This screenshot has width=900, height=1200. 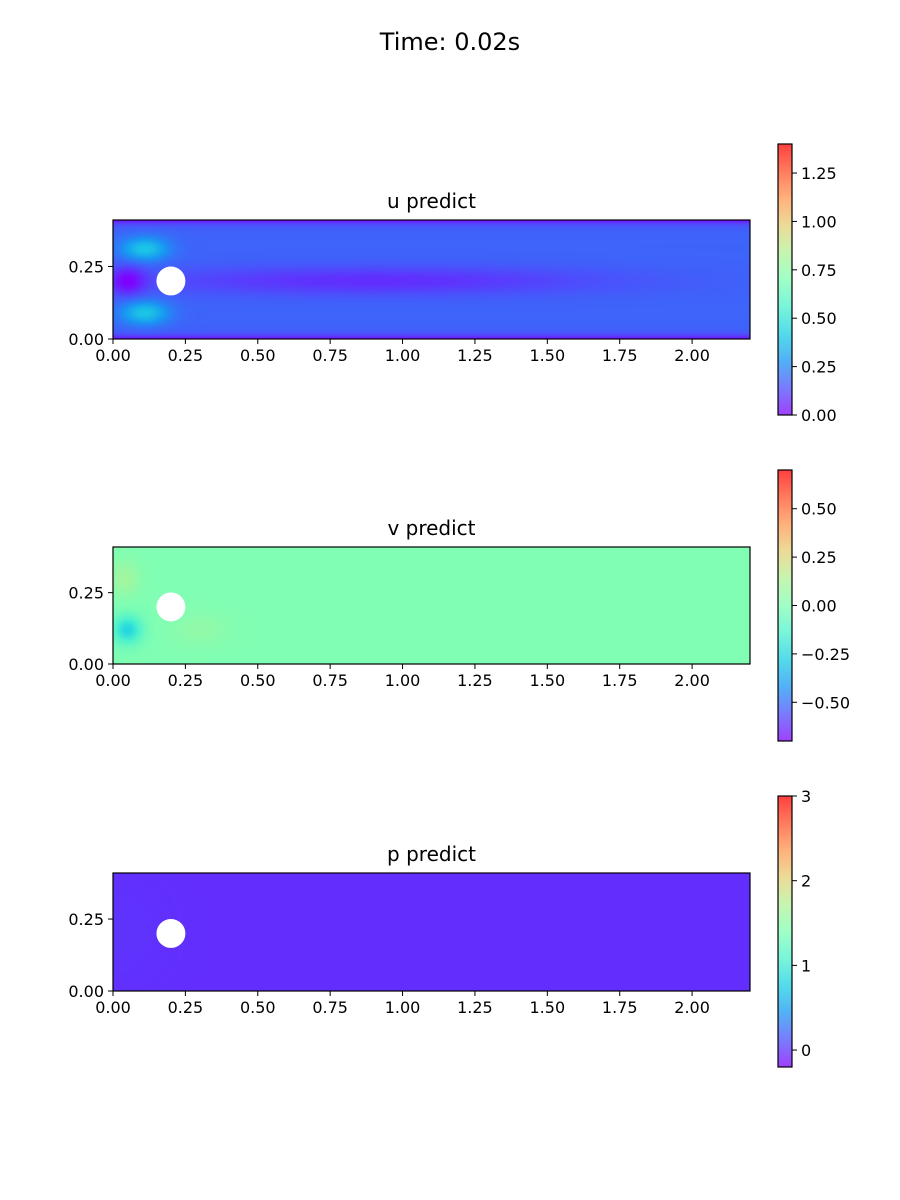 I want to click on panel-title: v predict, so click(x=431, y=528).